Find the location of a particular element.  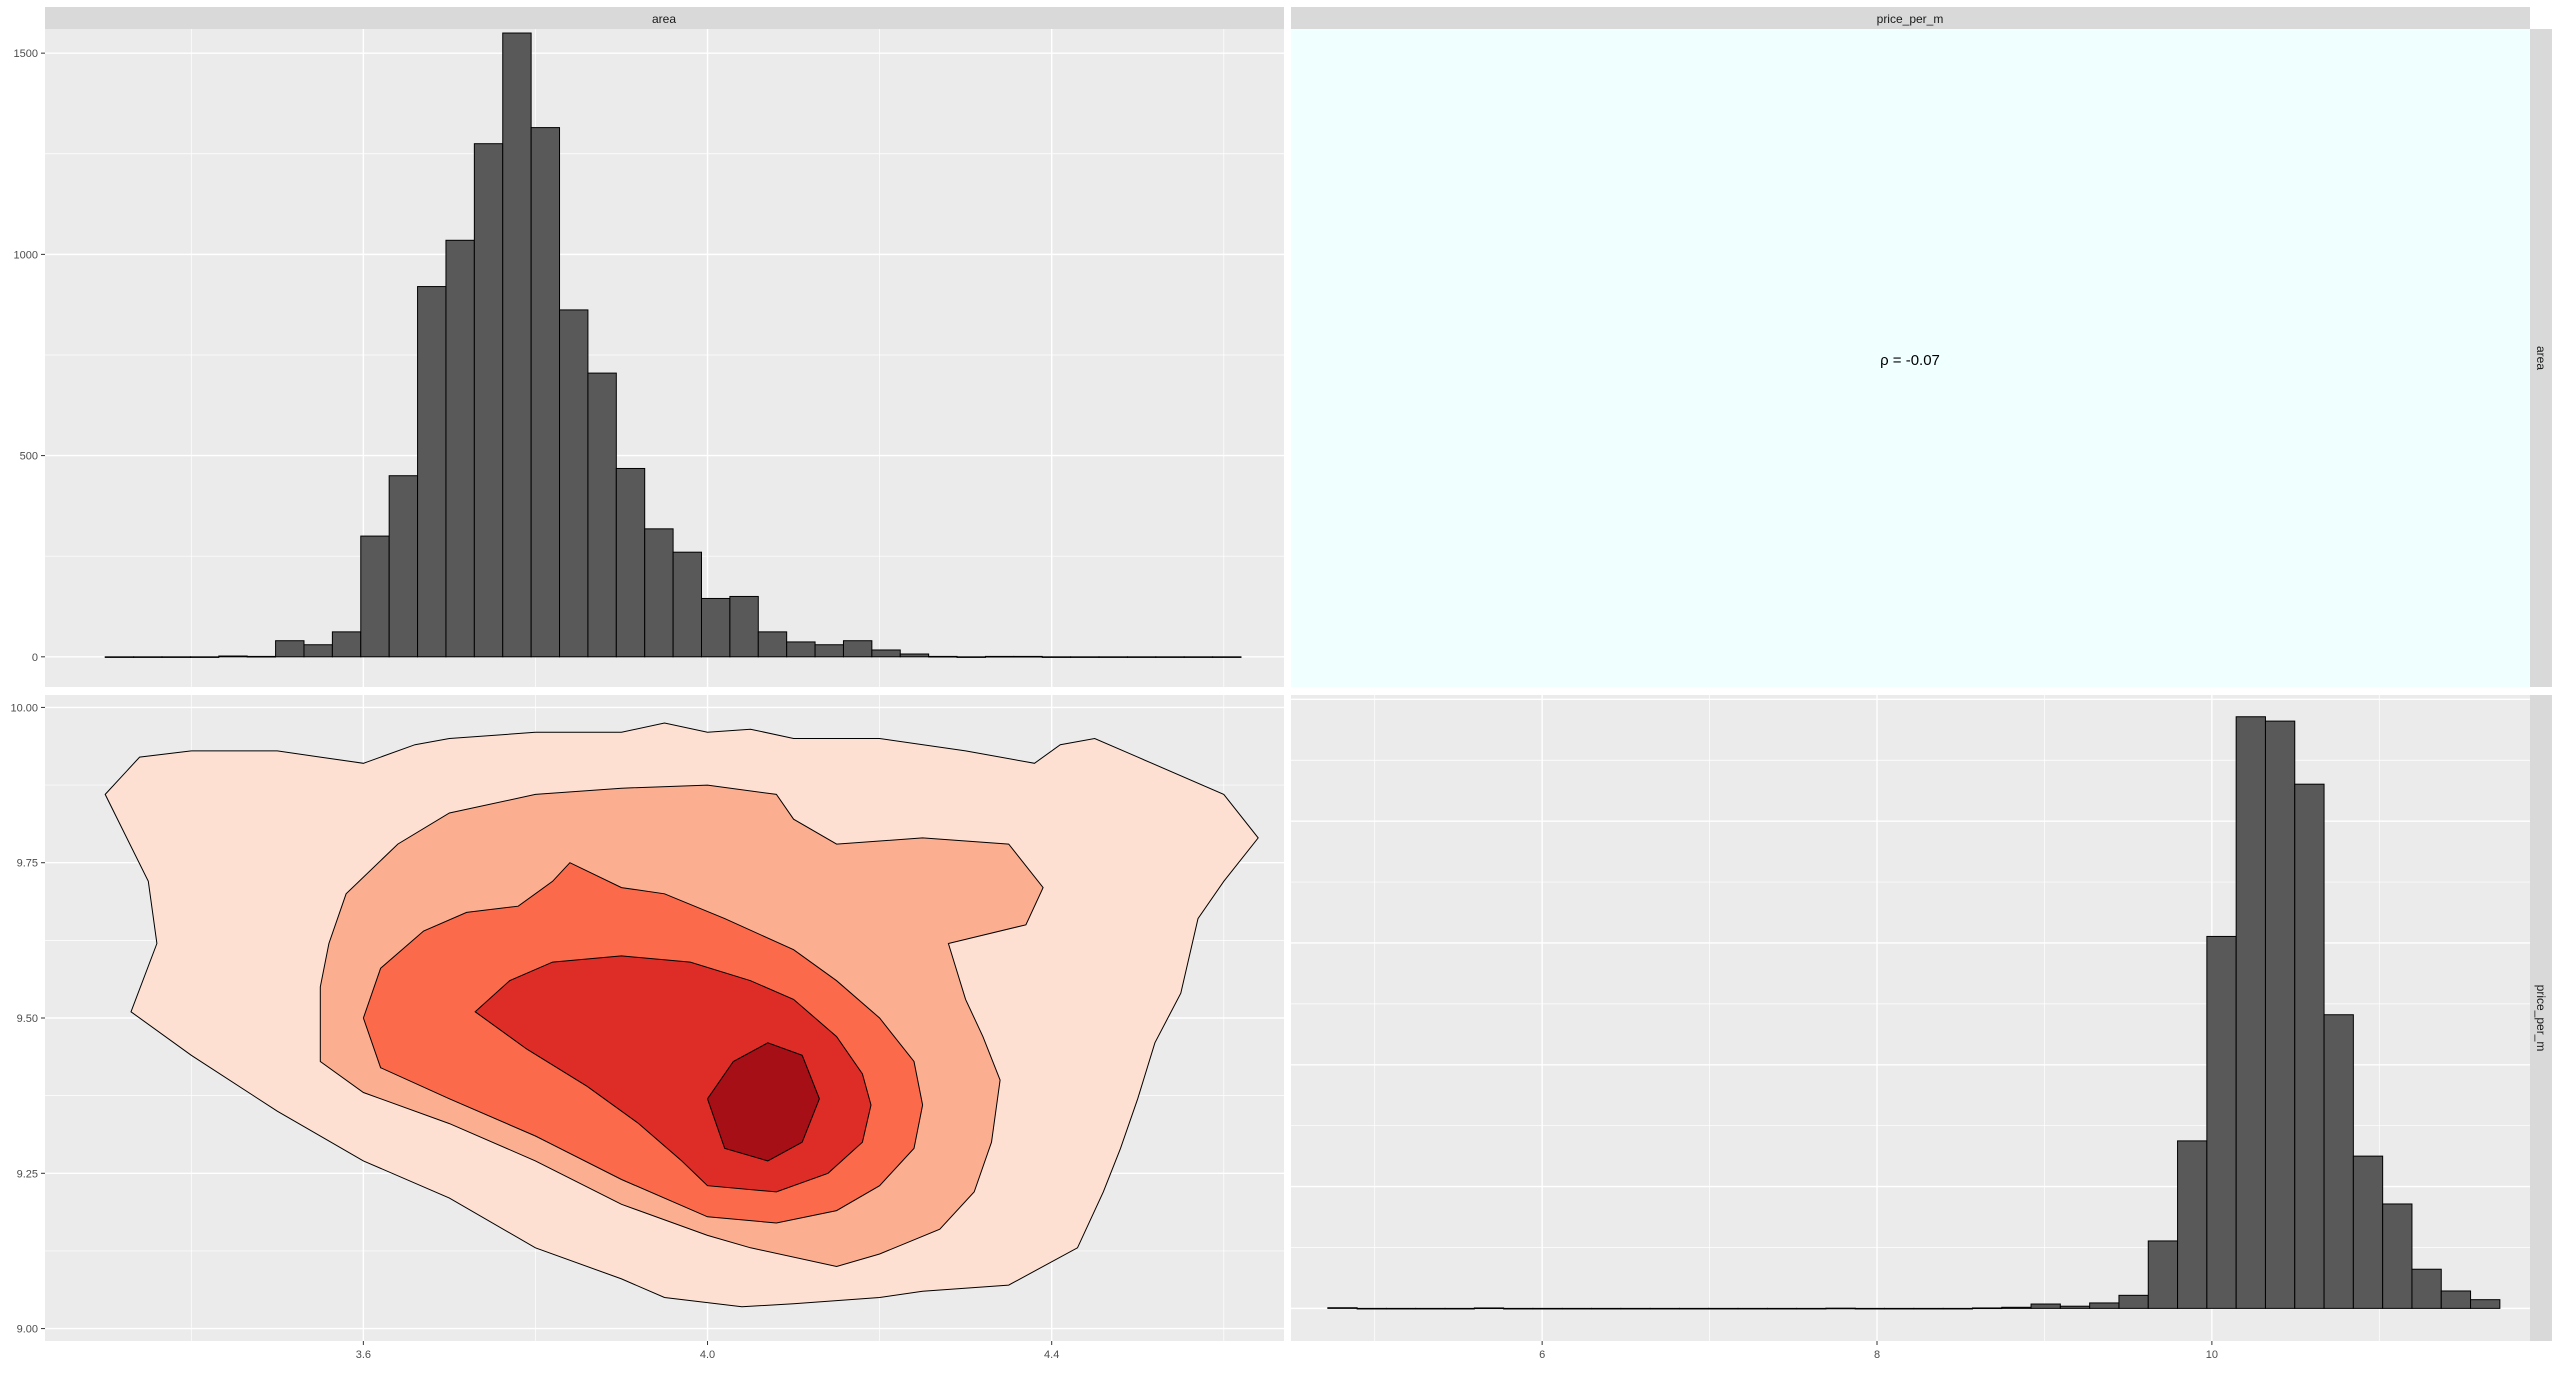

y-tick-label: 1000 is located at coordinates (26, 255).